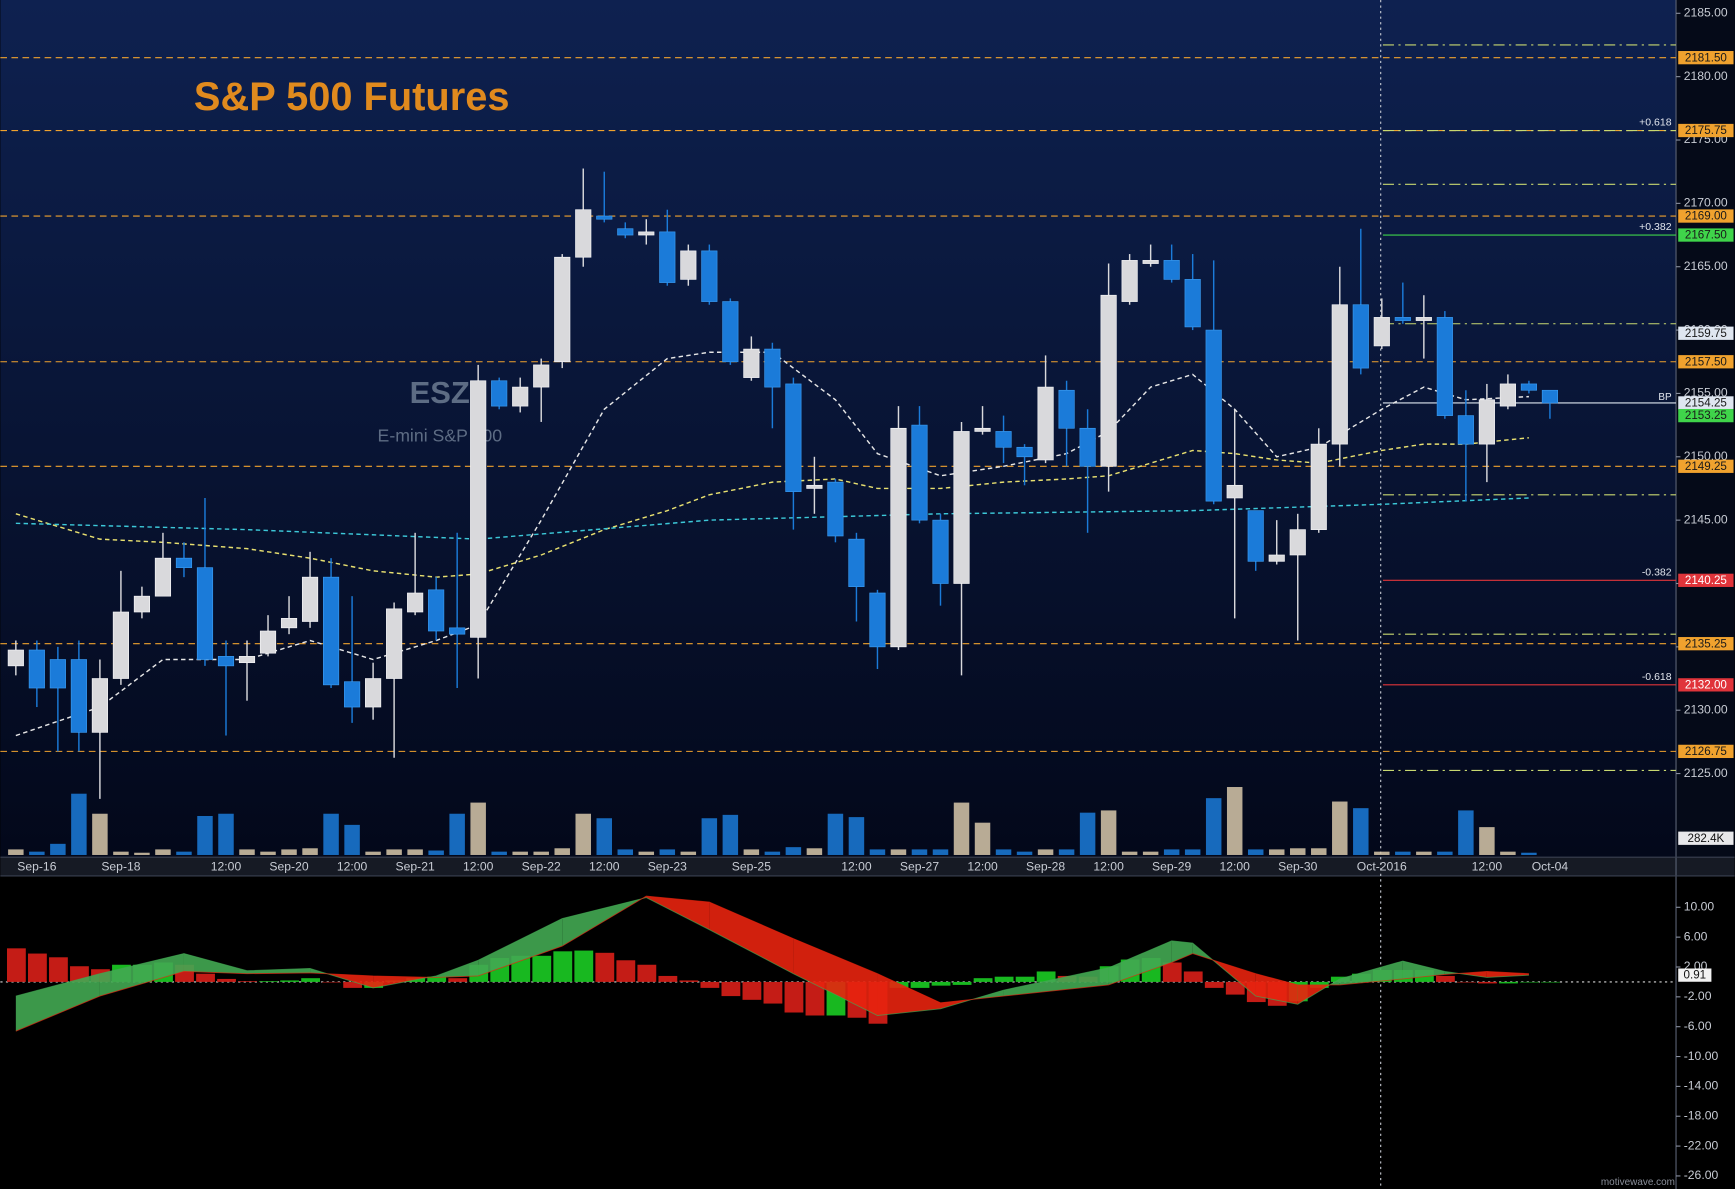 The width and height of the screenshot is (1735, 1189). What do you see at coordinates (772, 518) in the screenshot?
I see `moving-average` at bounding box center [772, 518].